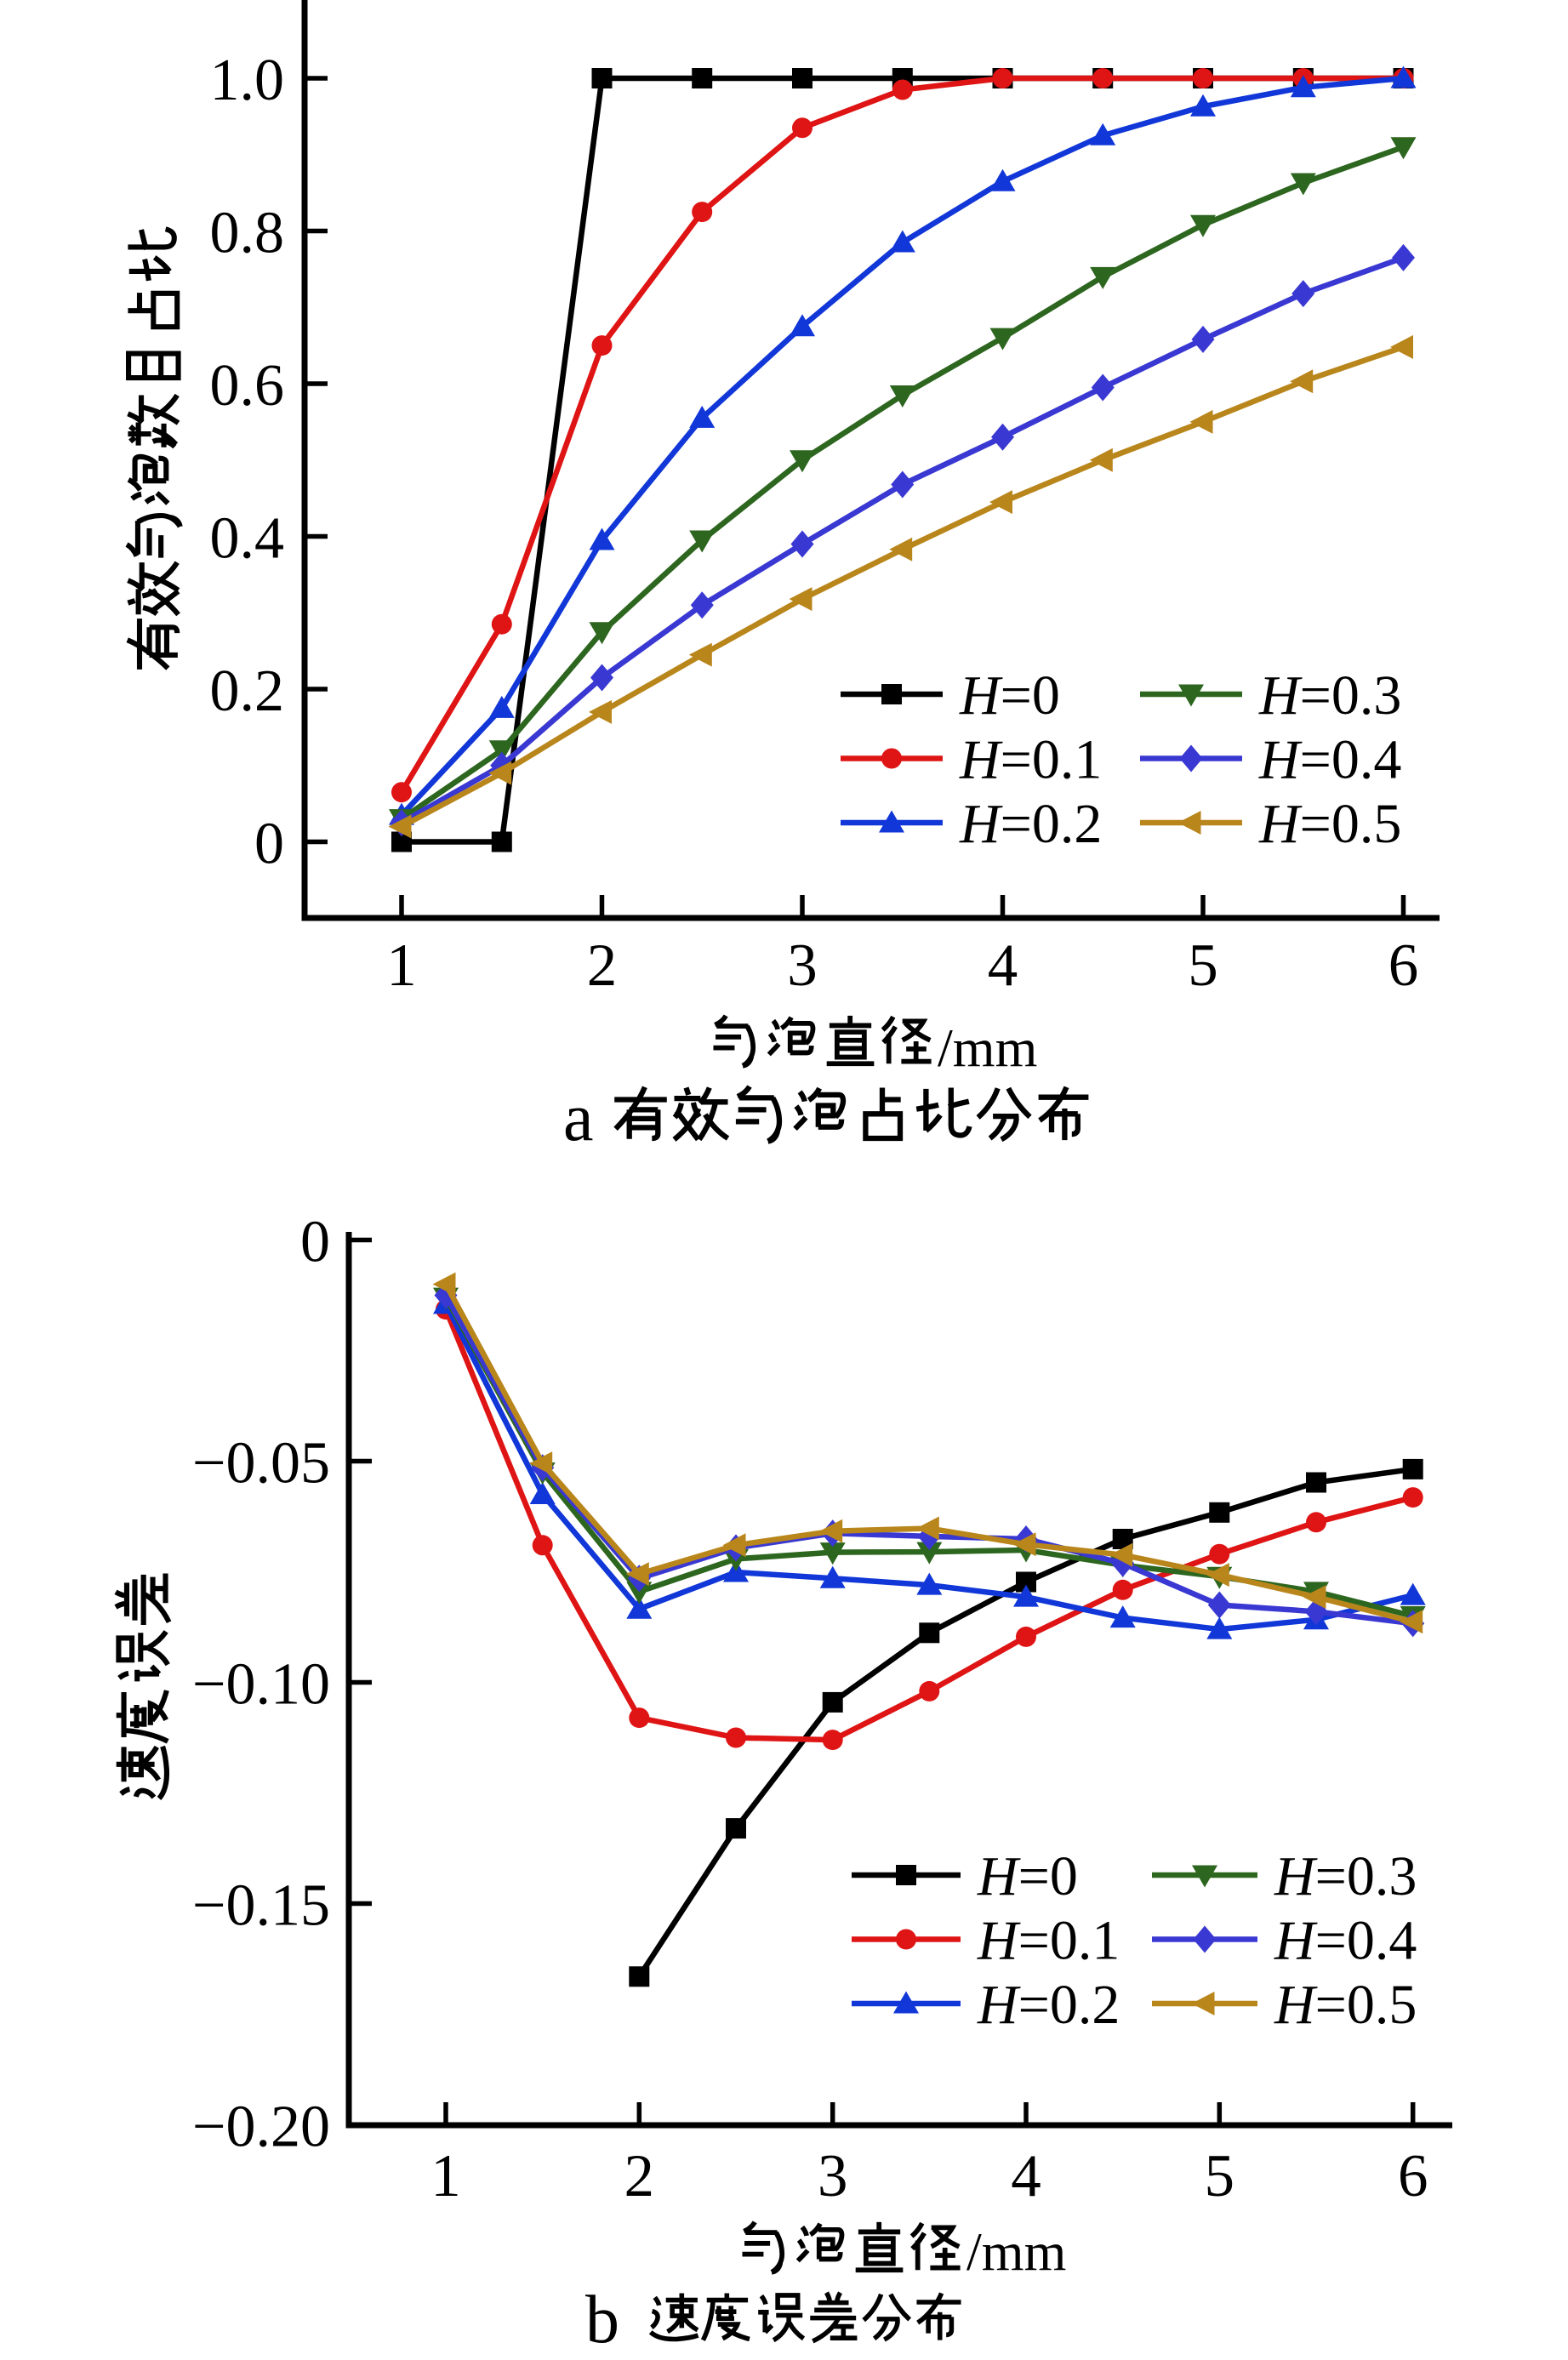 Image resolution: width=1568 pixels, height=2360 pixels. I want to click on svg-text: 0.8, so click(247, 233).